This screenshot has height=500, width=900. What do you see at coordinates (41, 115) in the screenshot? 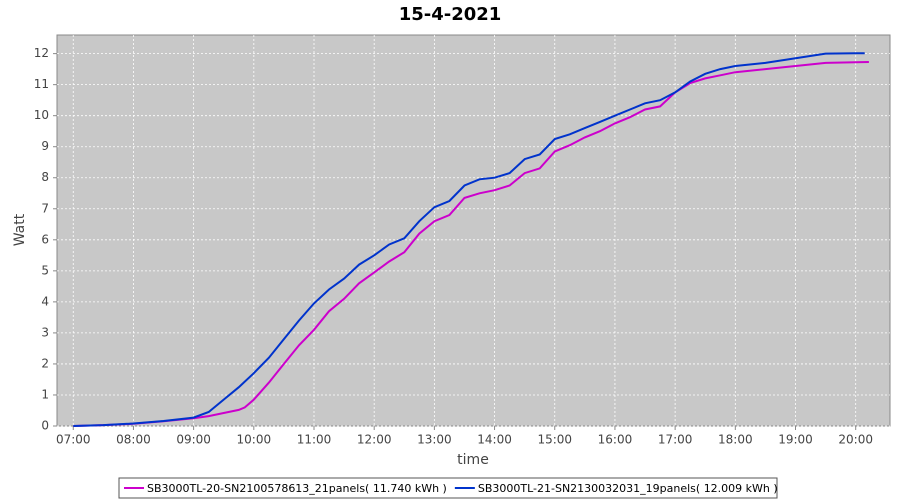
I see `y-tick-label: 10` at bounding box center [41, 115].